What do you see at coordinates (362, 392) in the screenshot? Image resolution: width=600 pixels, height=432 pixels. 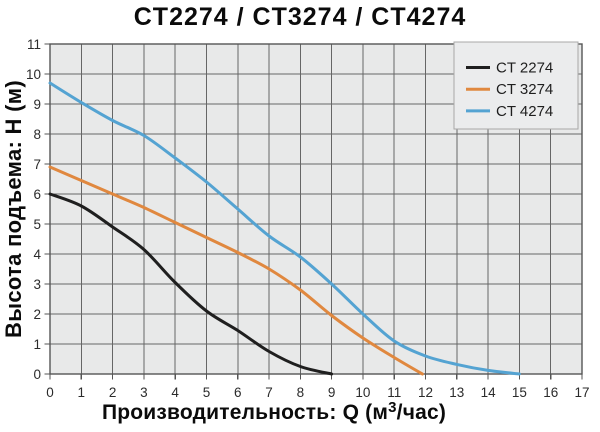 I see `x-tick-label: 10` at bounding box center [362, 392].